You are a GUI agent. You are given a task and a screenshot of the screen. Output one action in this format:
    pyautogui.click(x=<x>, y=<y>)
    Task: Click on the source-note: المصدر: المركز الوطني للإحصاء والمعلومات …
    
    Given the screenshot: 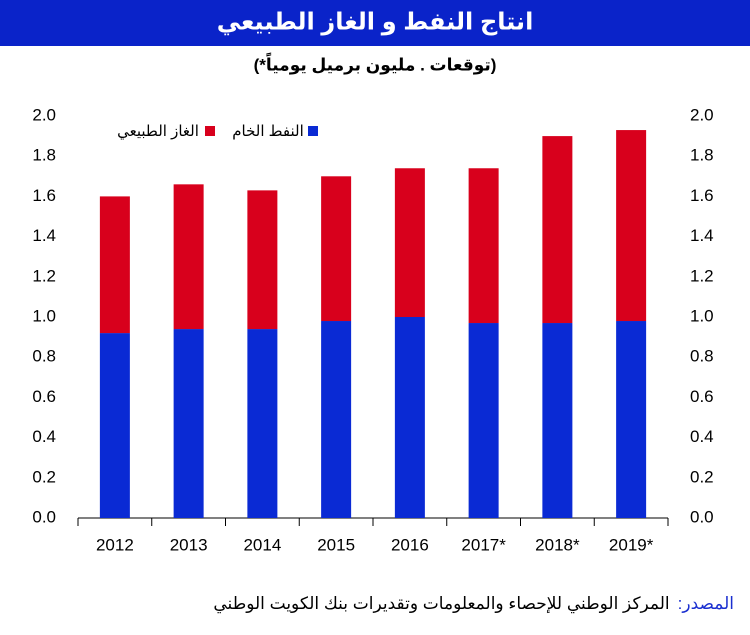 What is the action you would take?
    pyautogui.click(x=473, y=604)
    